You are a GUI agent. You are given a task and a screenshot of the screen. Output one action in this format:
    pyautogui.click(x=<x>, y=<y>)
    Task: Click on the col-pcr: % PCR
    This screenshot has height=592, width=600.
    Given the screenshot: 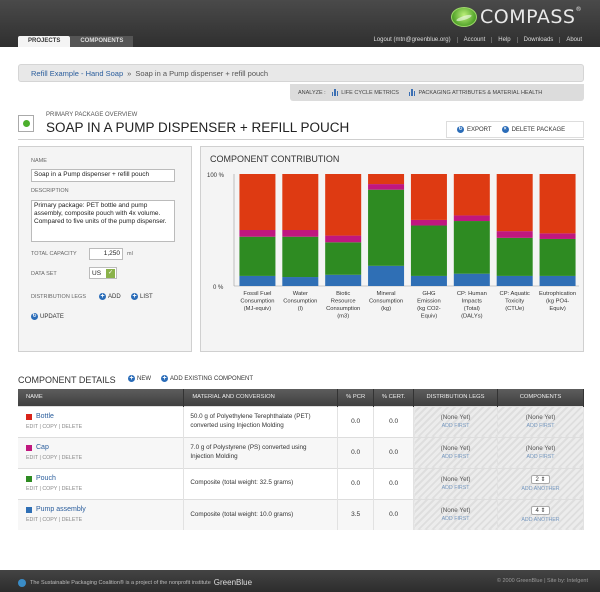 What is the action you would take?
    pyautogui.click(x=356, y=397)
    